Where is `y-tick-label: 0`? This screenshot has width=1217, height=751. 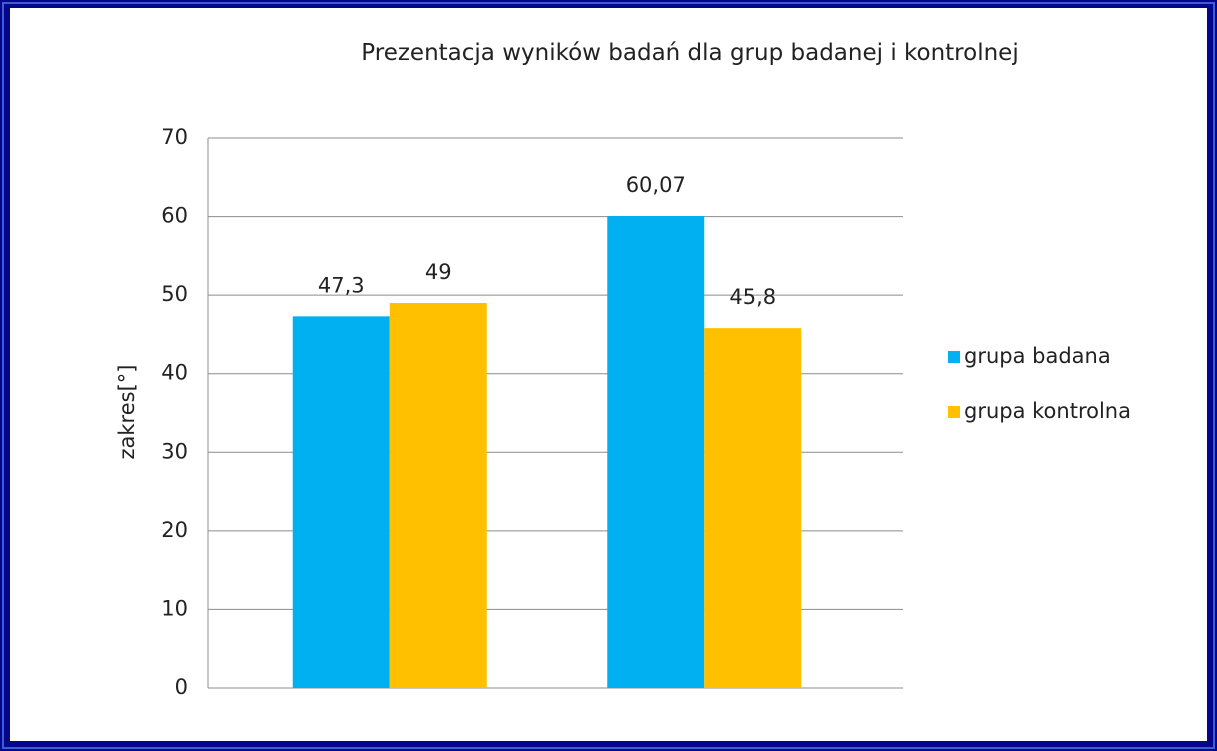 y-tick-label: 0 is located at coordinates (181, 687).